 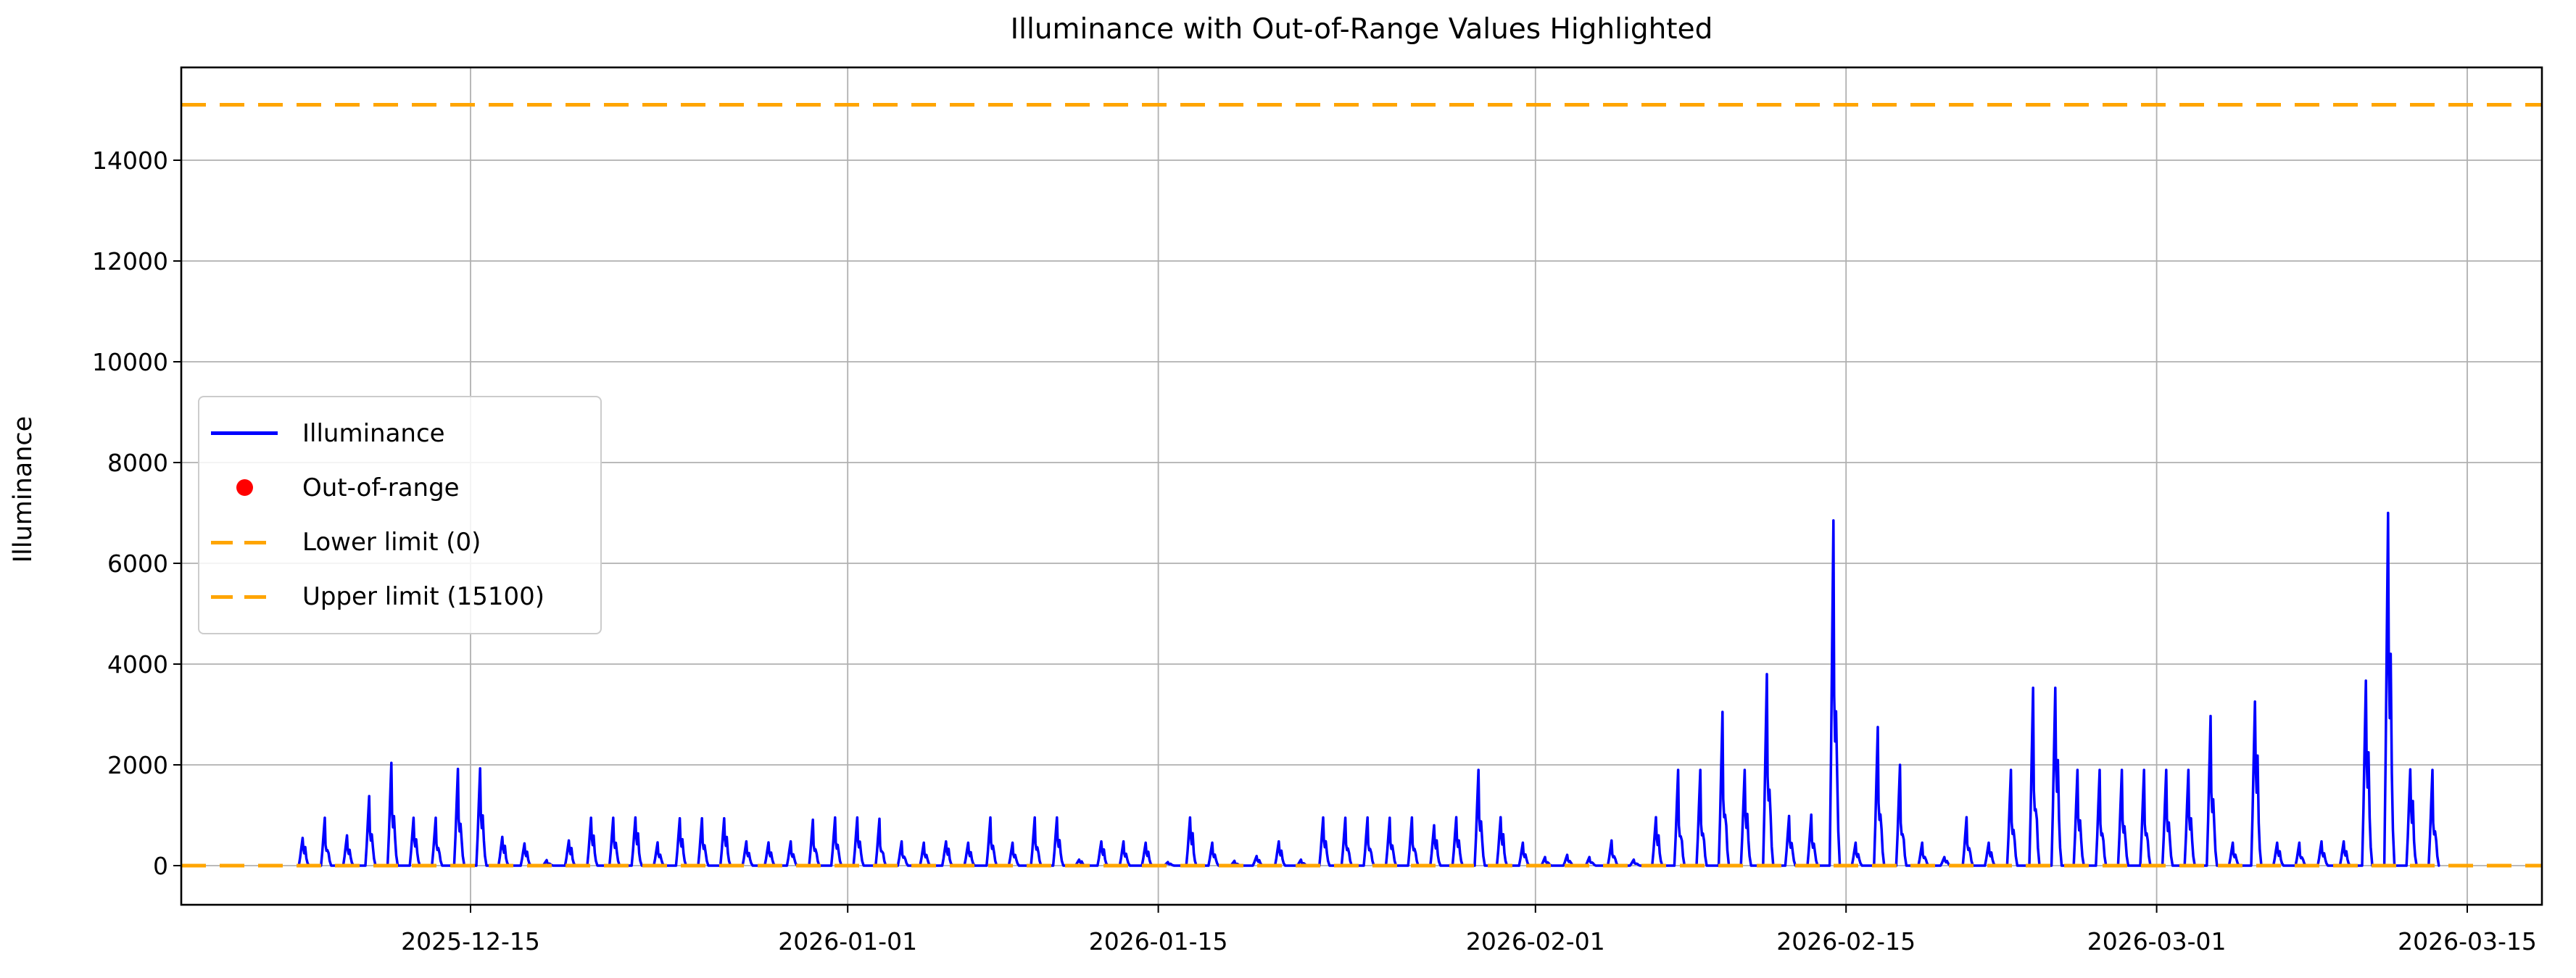 I want to click on scatter-marker-icon, so click(x=244, y=488).